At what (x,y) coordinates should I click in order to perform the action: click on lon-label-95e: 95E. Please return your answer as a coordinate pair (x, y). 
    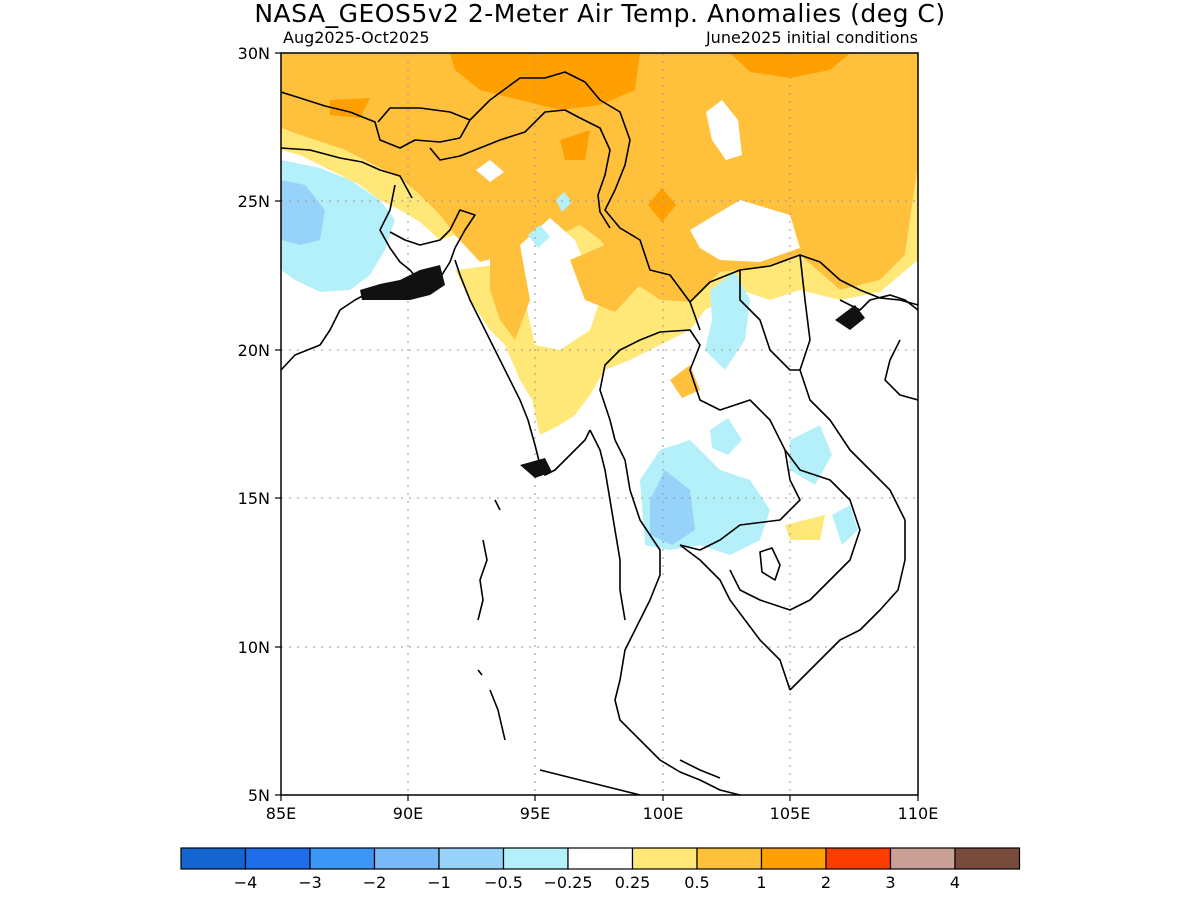
    Looking at the image, I should click on (535, 813).